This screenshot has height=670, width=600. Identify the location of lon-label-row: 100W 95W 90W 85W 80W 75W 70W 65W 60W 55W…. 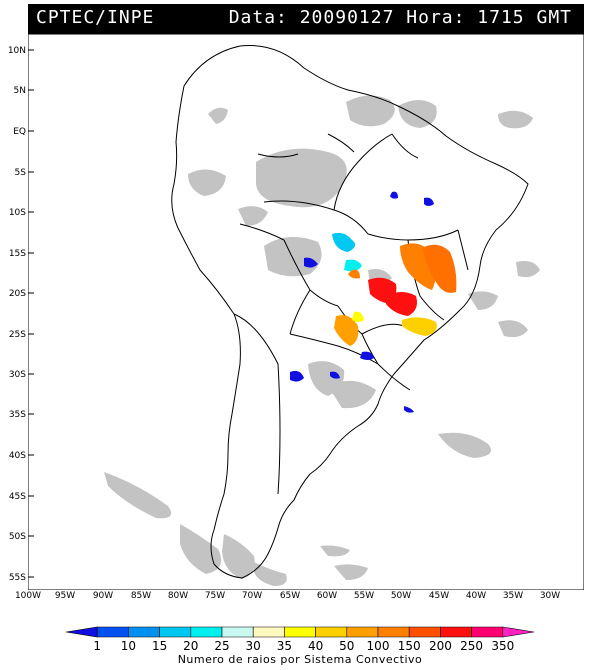
(287, 596).